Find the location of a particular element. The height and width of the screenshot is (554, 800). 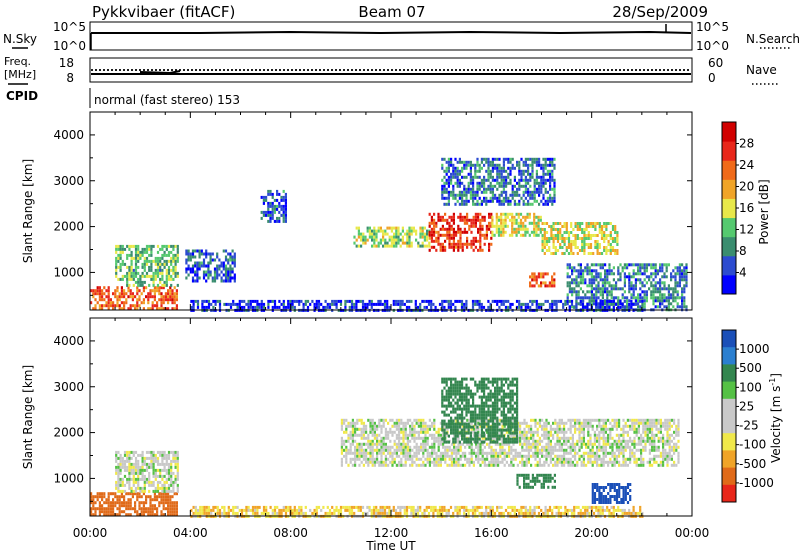

power-ylabel: Slant Range [km] is located at coordinates (28, 211).